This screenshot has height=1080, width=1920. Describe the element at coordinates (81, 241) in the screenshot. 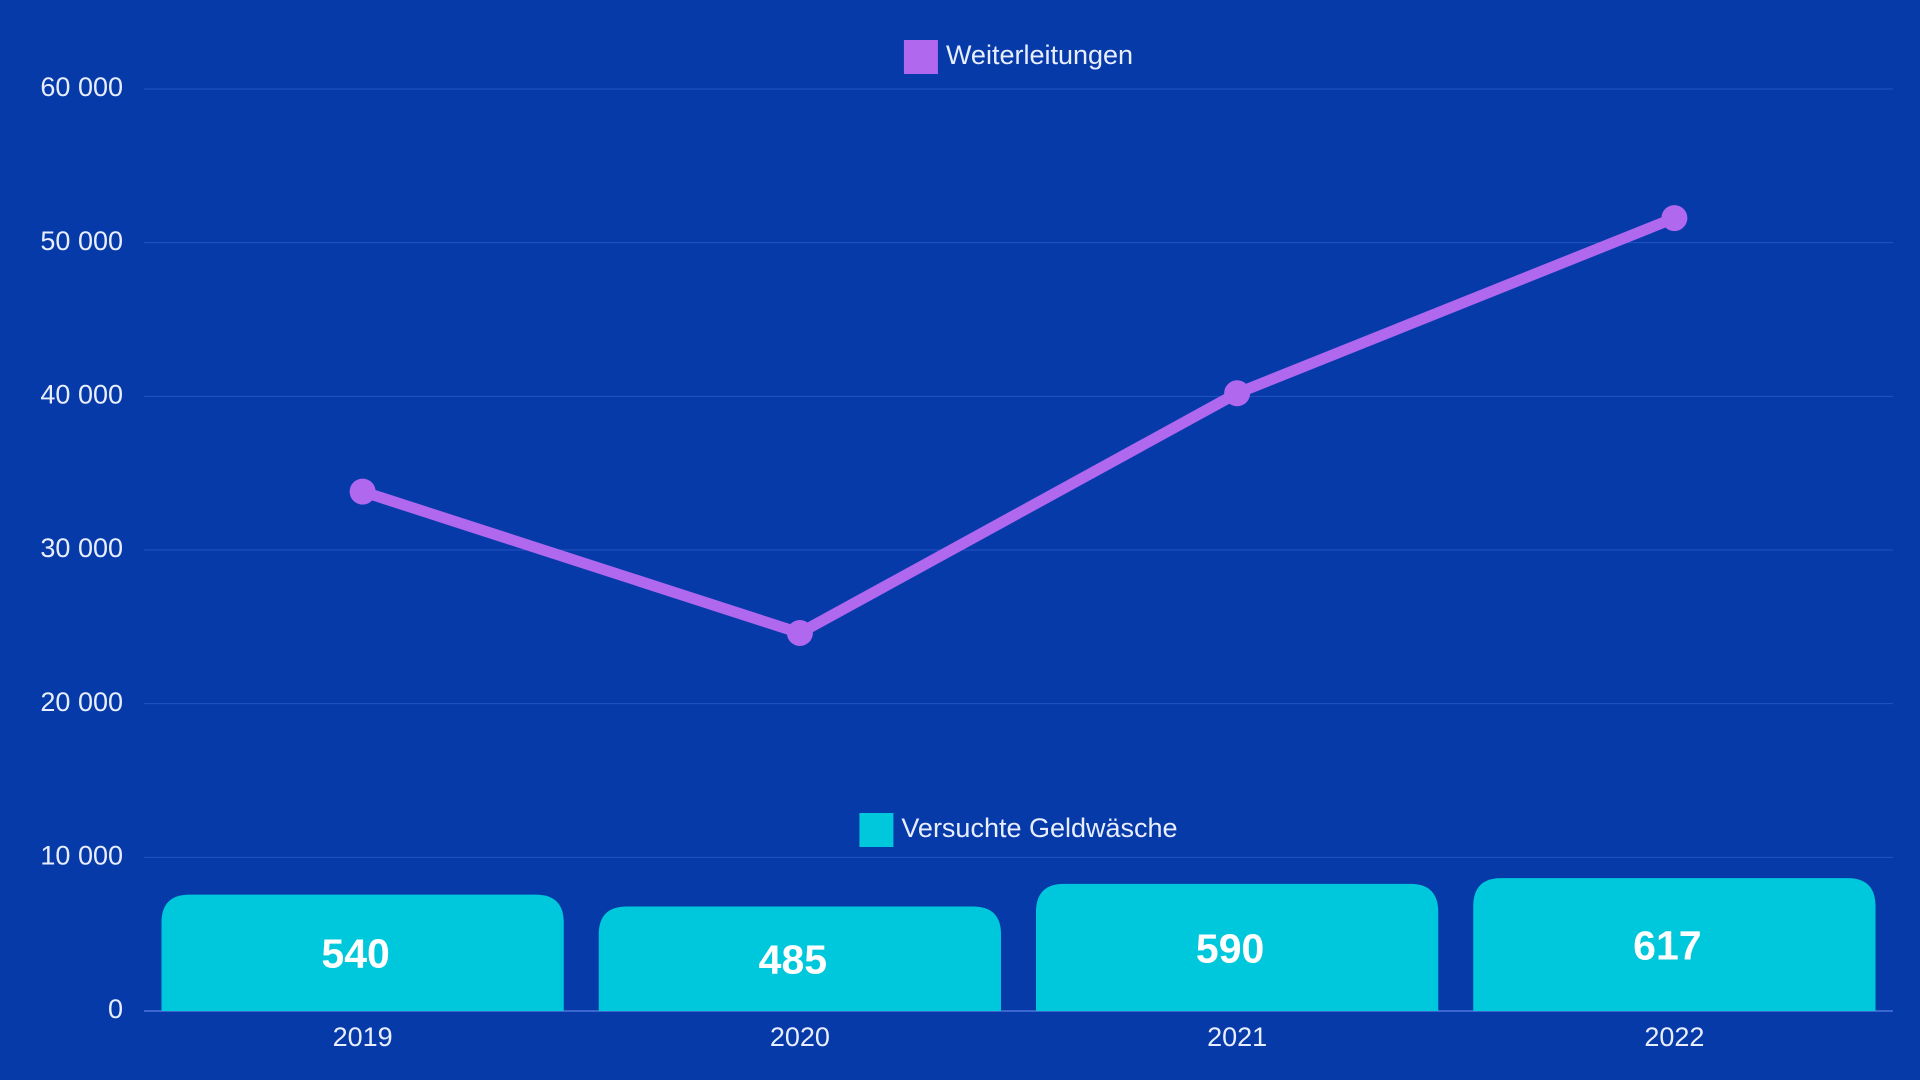

I see `y-tick-label: 50 000` at that location.